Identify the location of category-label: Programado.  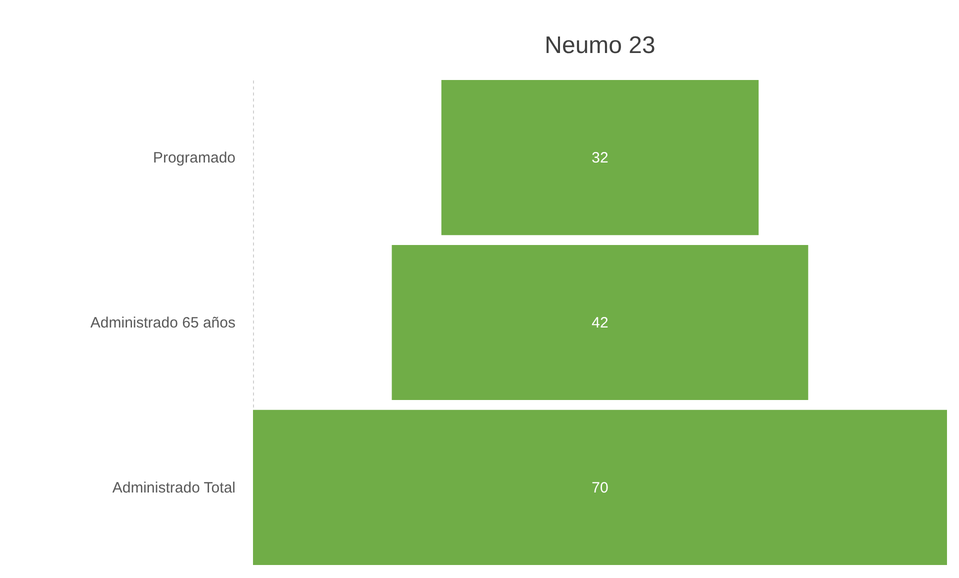
(194, 158).